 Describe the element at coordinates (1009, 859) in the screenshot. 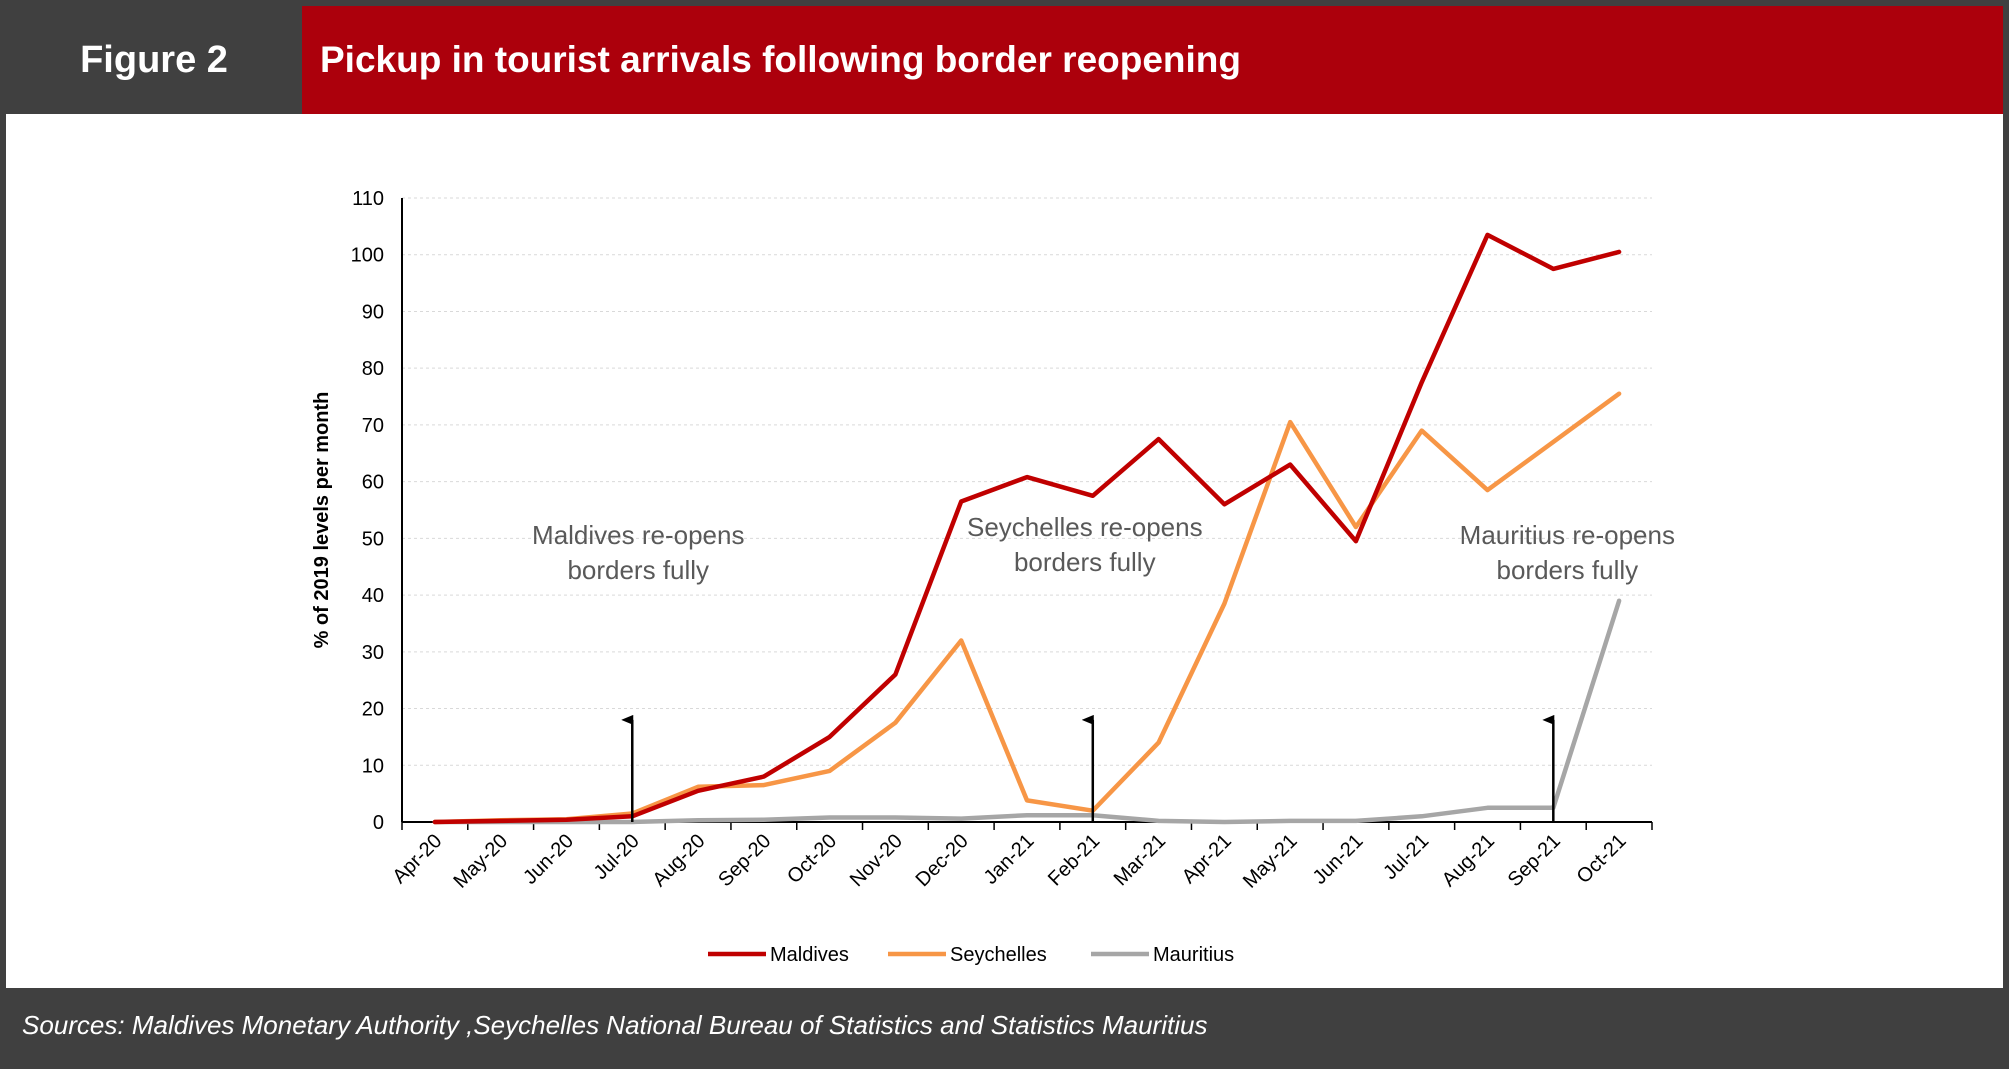

I see `x-tick-label: Jan-21` at that location.